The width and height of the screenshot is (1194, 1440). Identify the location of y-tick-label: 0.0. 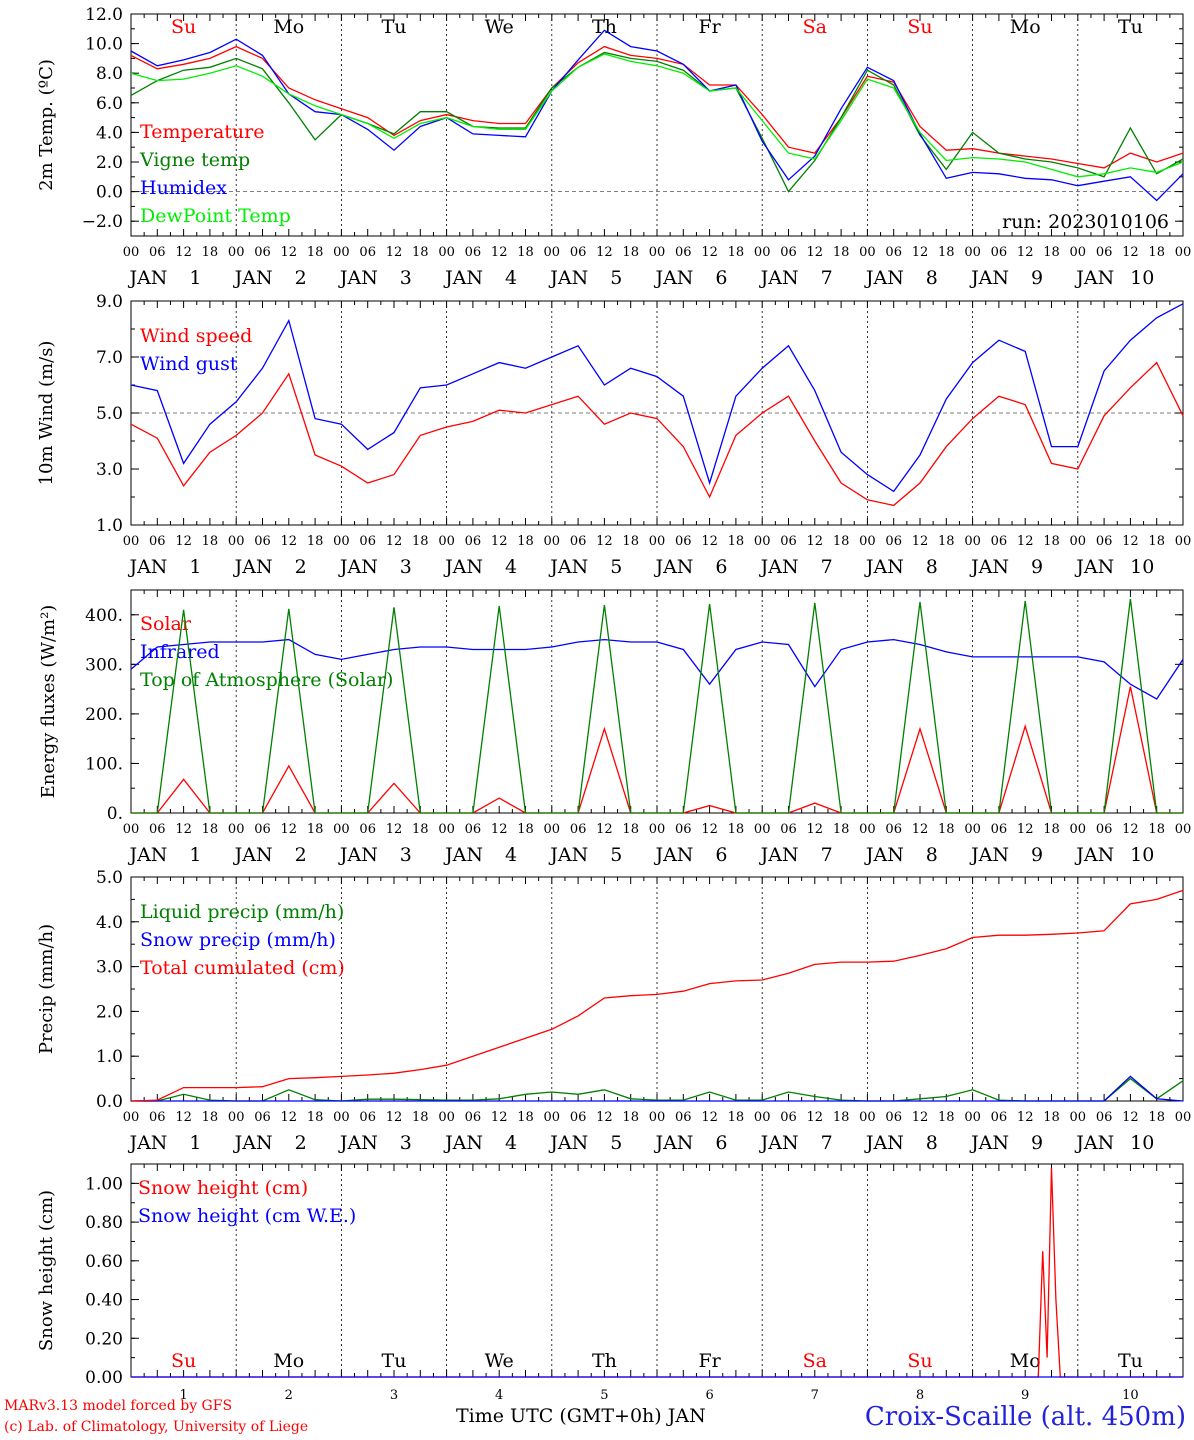
(109, 193).